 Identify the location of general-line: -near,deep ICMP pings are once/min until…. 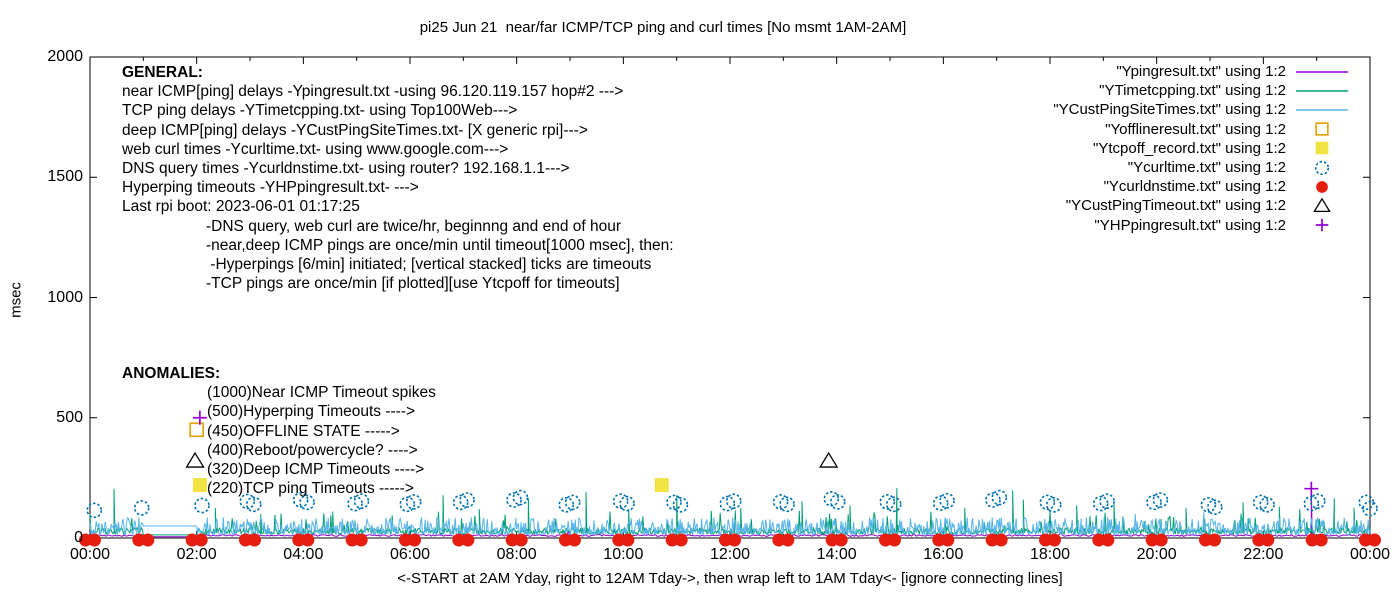
(440, 245).